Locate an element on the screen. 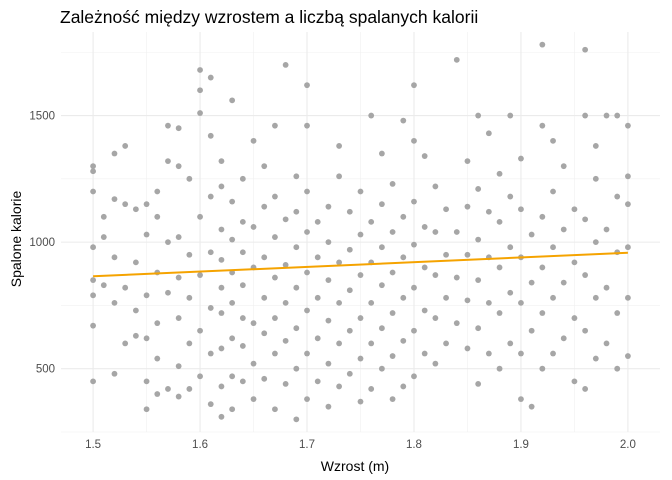 The height and width of the screenshot is (480, 672). x-tick-label: 1.5 is located at coordinates (93, 445).